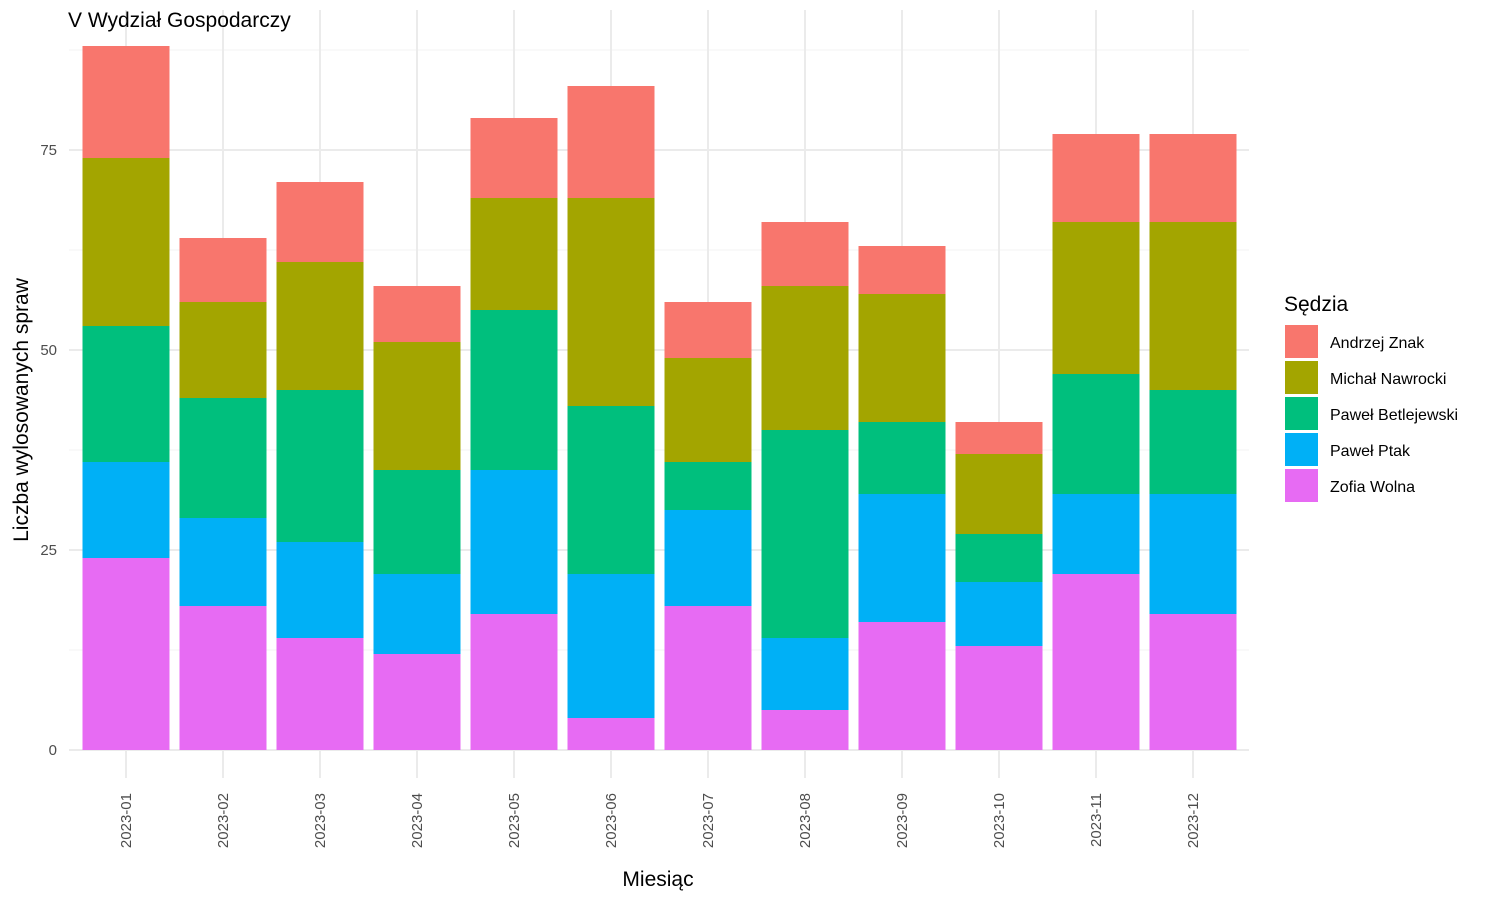  Describe the element at coordinates (1193, 820) in the screenshot. I see `x-tick-label: 2023-12` at that location.